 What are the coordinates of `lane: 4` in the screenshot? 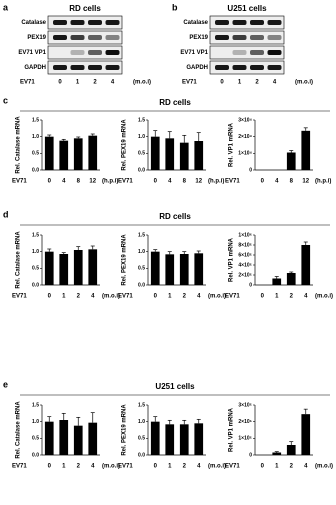 It's located at (113, 83).